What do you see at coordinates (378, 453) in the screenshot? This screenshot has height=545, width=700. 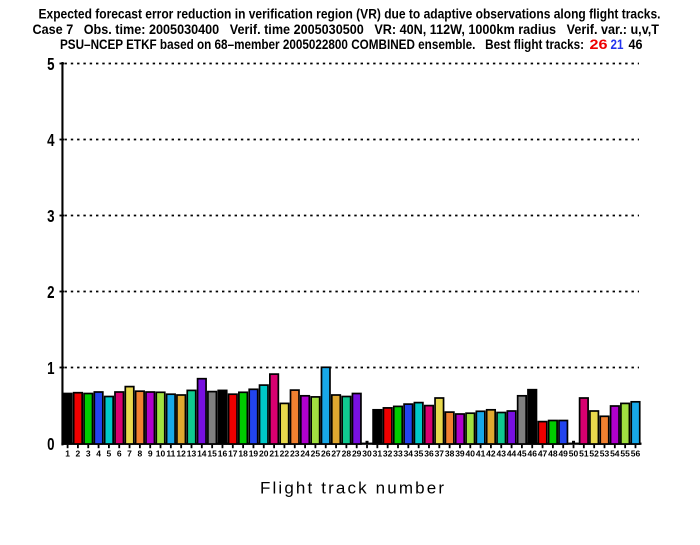 I see `svg-text: 31` at bounding box center [378, 453].